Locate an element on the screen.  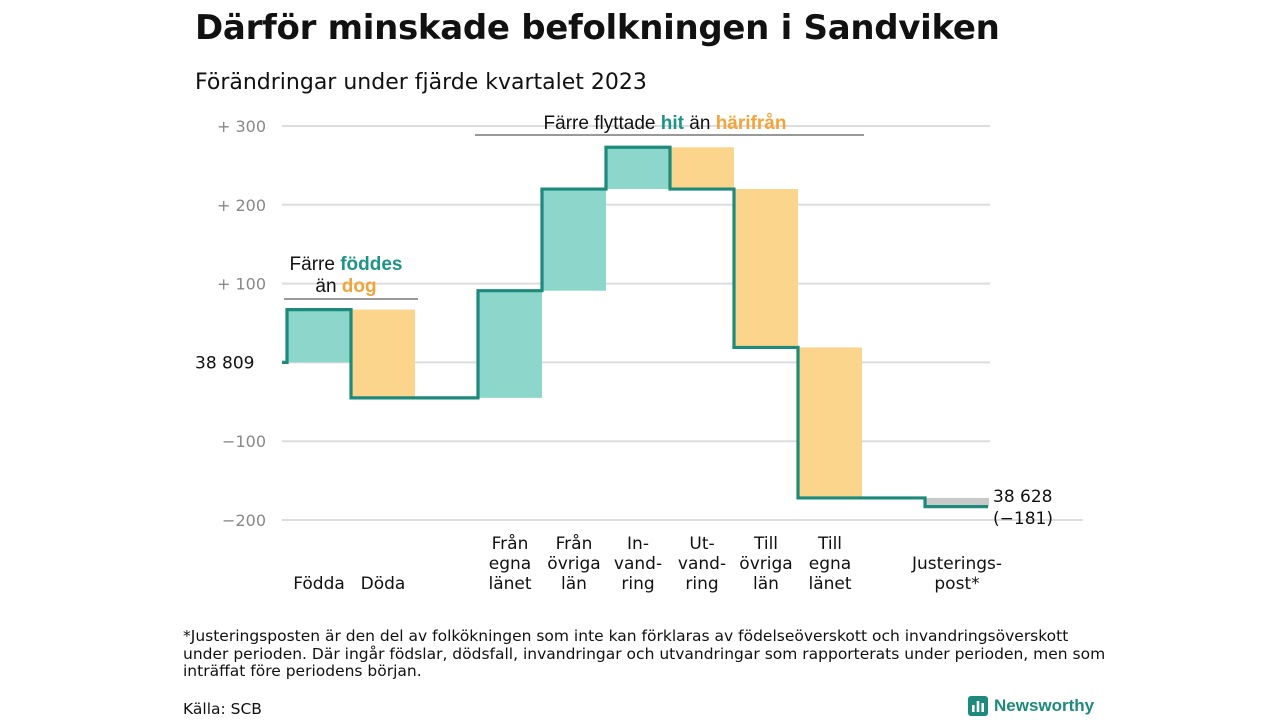
bar-chart-icon is located at coordinates (978, 706).